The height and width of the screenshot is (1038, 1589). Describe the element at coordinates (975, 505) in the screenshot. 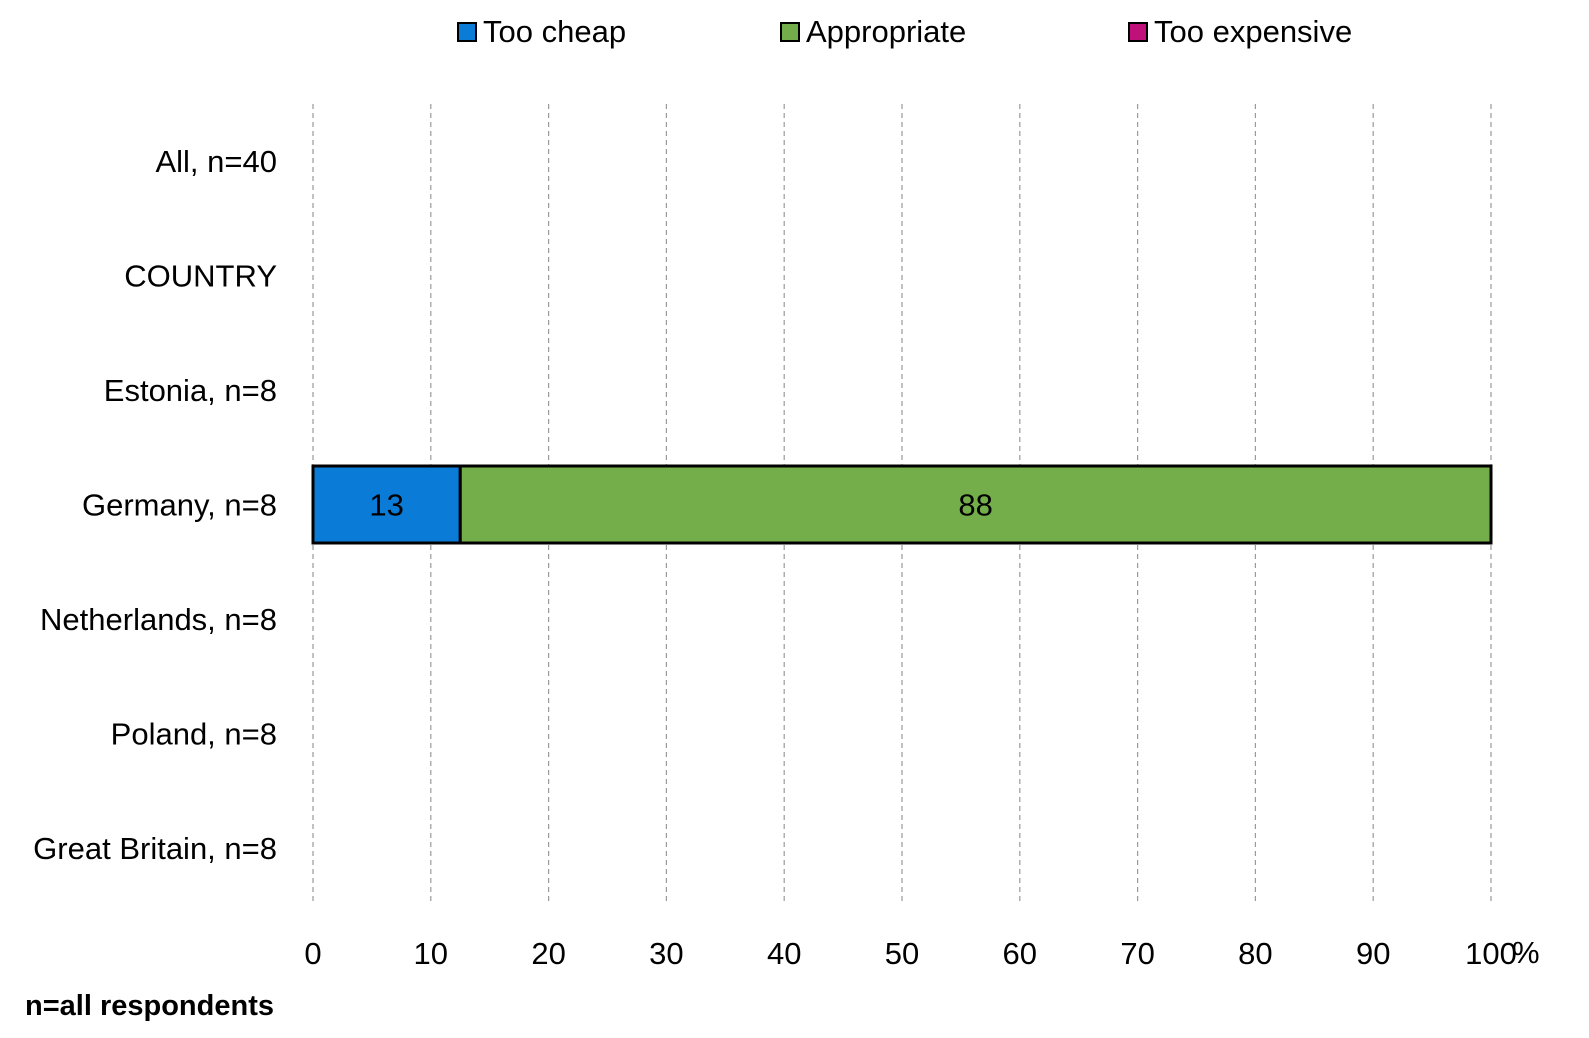

I see `data-label: 88` at that location.